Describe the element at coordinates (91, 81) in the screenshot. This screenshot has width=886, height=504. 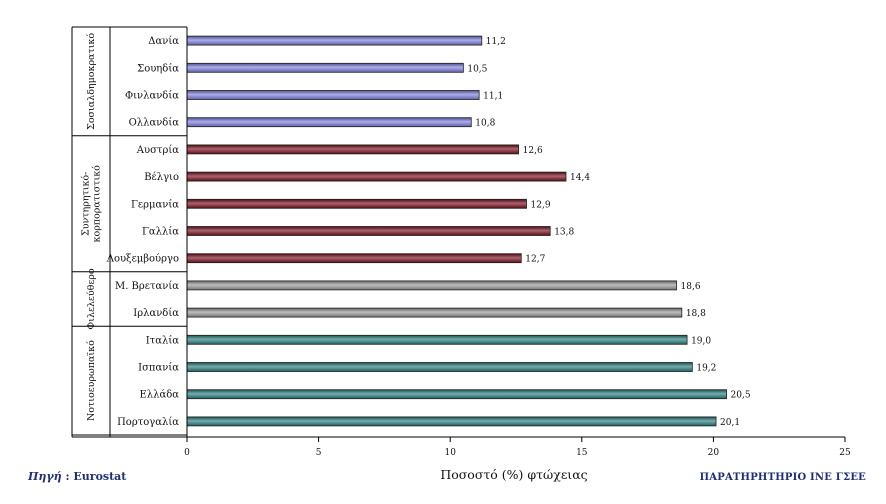
I see `group-label-1: Σοσιαλδημοκρατικό` at that location.